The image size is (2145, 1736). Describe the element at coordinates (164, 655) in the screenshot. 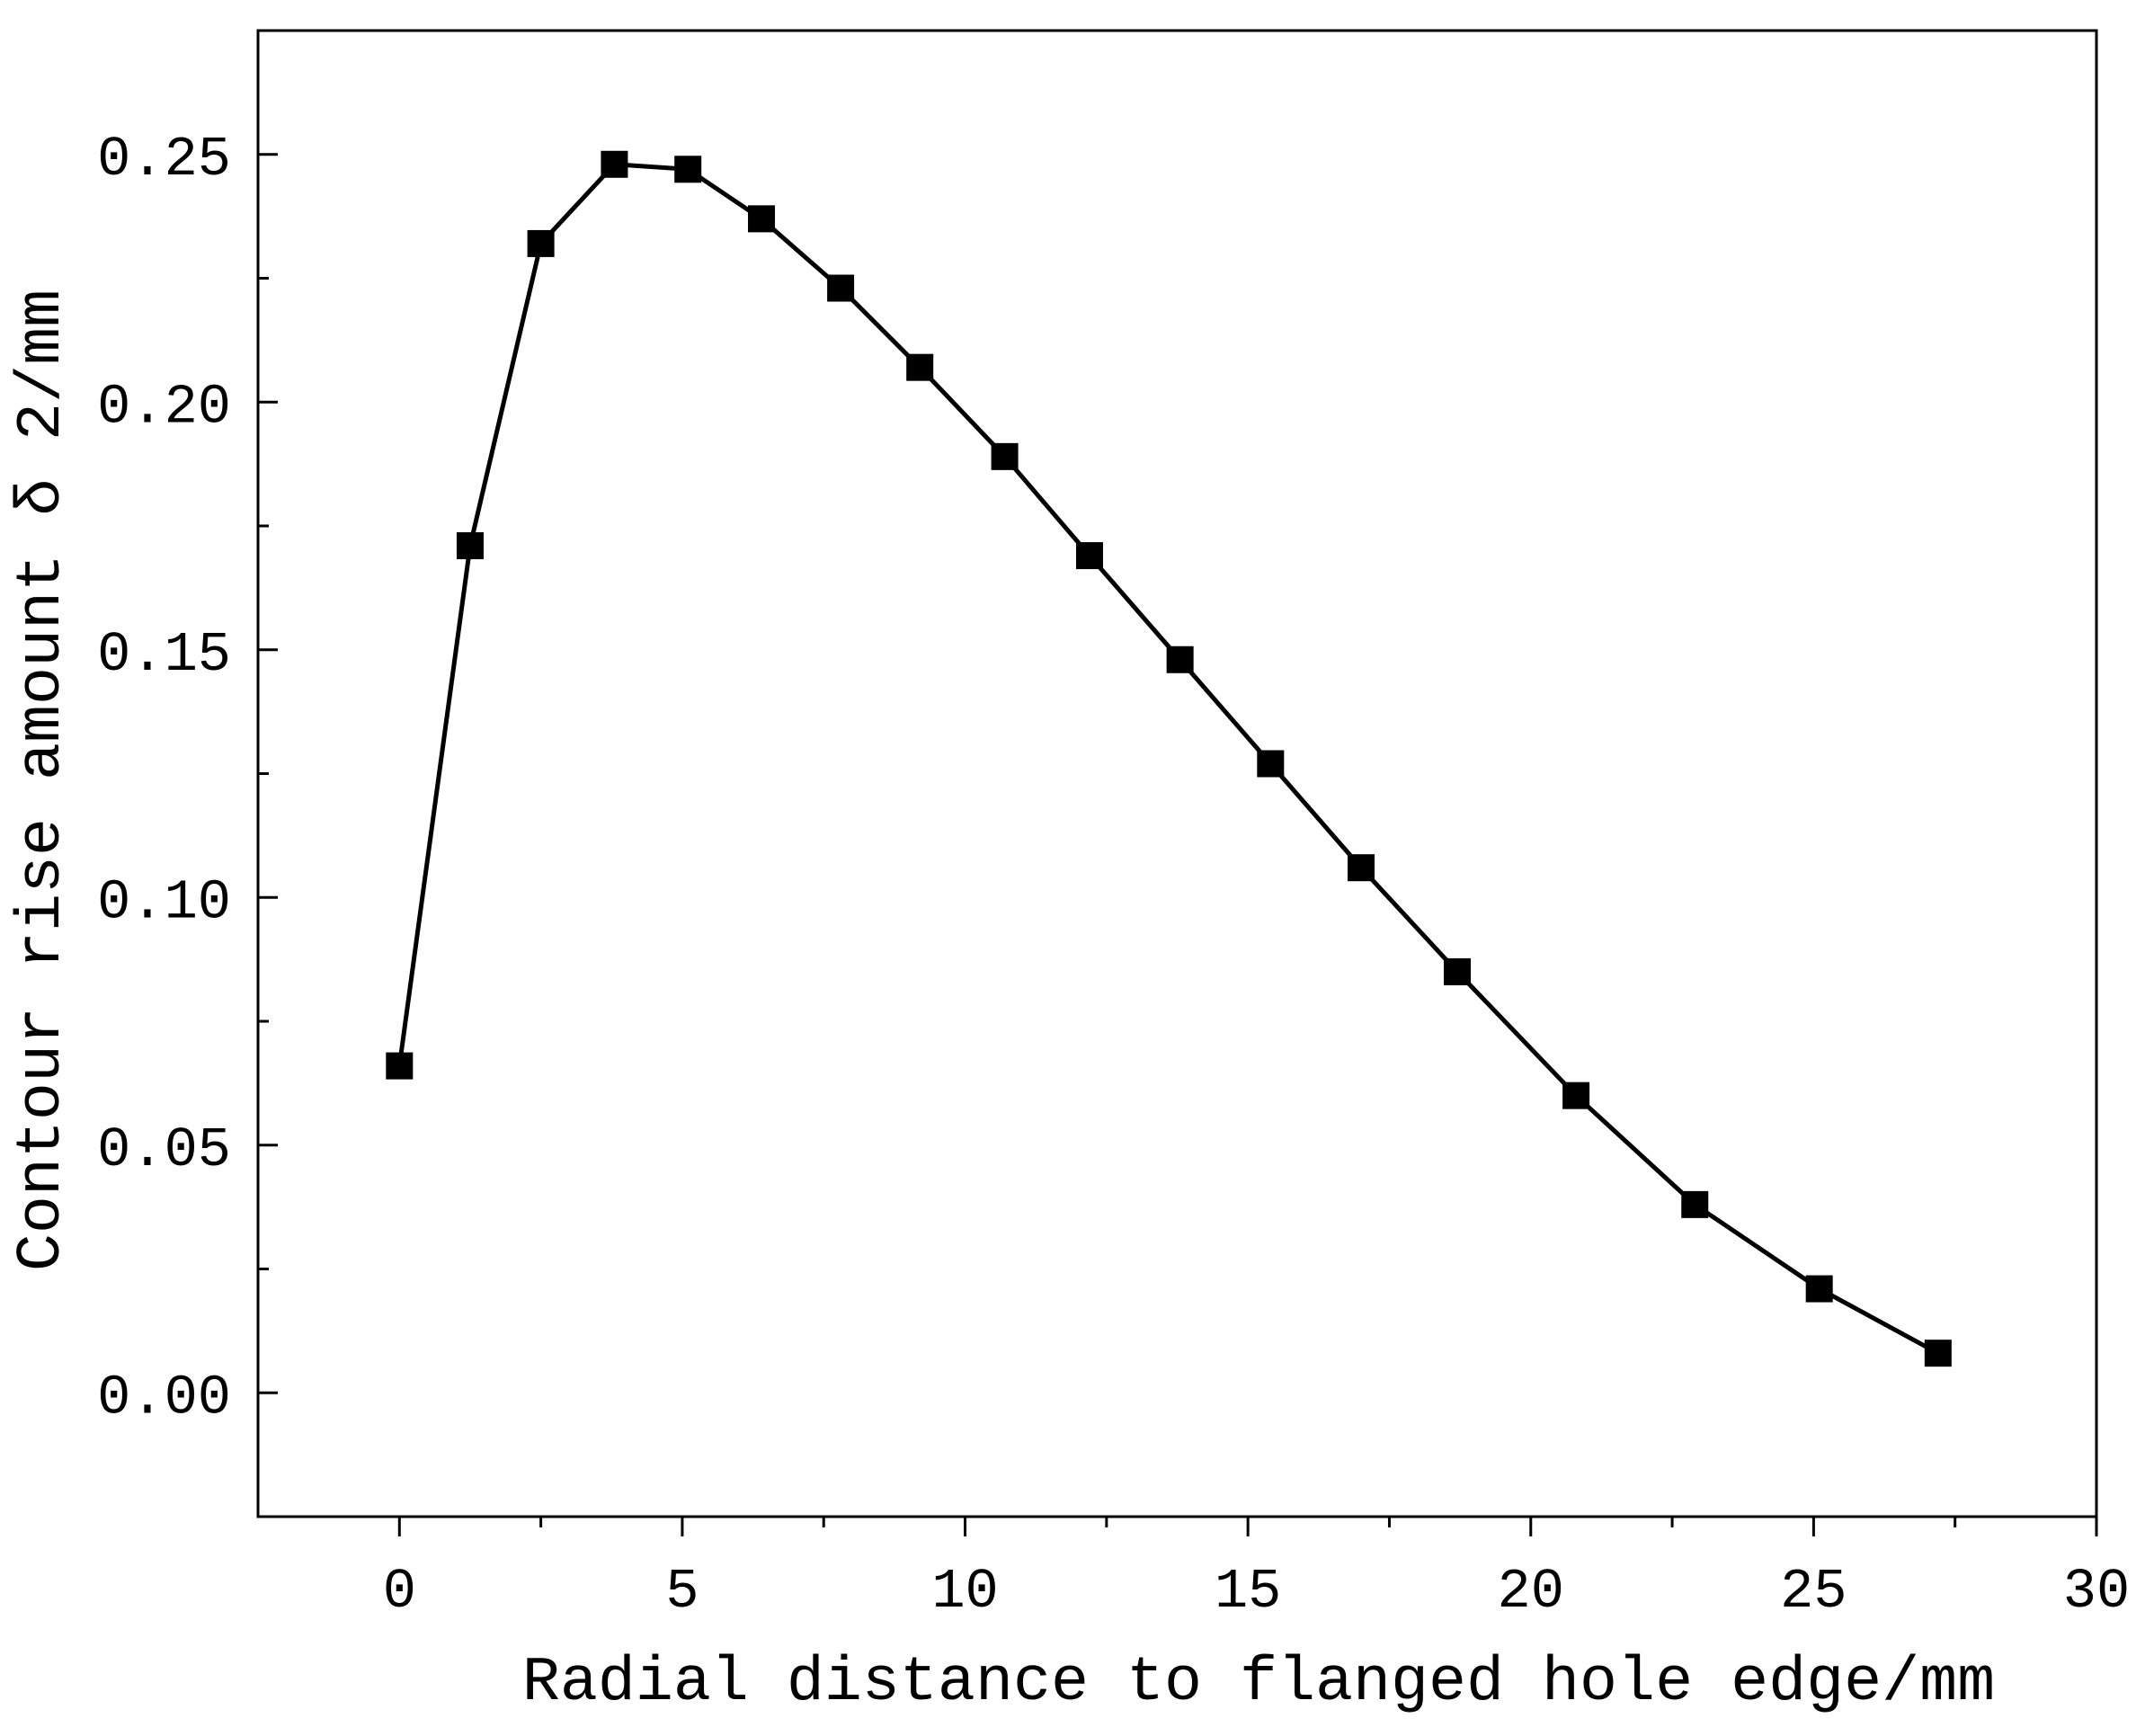

I see `y-tick-label: 0.15` at that location.